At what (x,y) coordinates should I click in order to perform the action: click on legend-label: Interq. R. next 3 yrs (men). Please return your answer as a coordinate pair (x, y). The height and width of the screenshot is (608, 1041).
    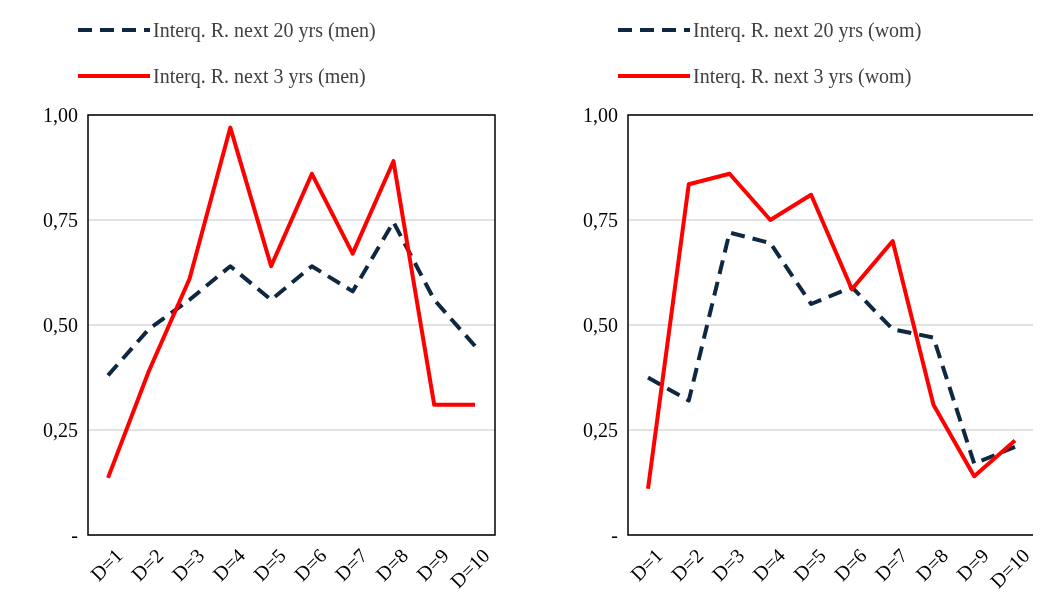
    Looking at the image, I should click on (259, 76).